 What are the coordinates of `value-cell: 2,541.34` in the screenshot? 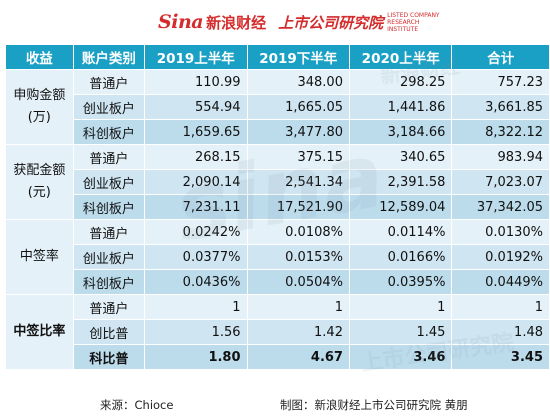 It's located at (298, 182).